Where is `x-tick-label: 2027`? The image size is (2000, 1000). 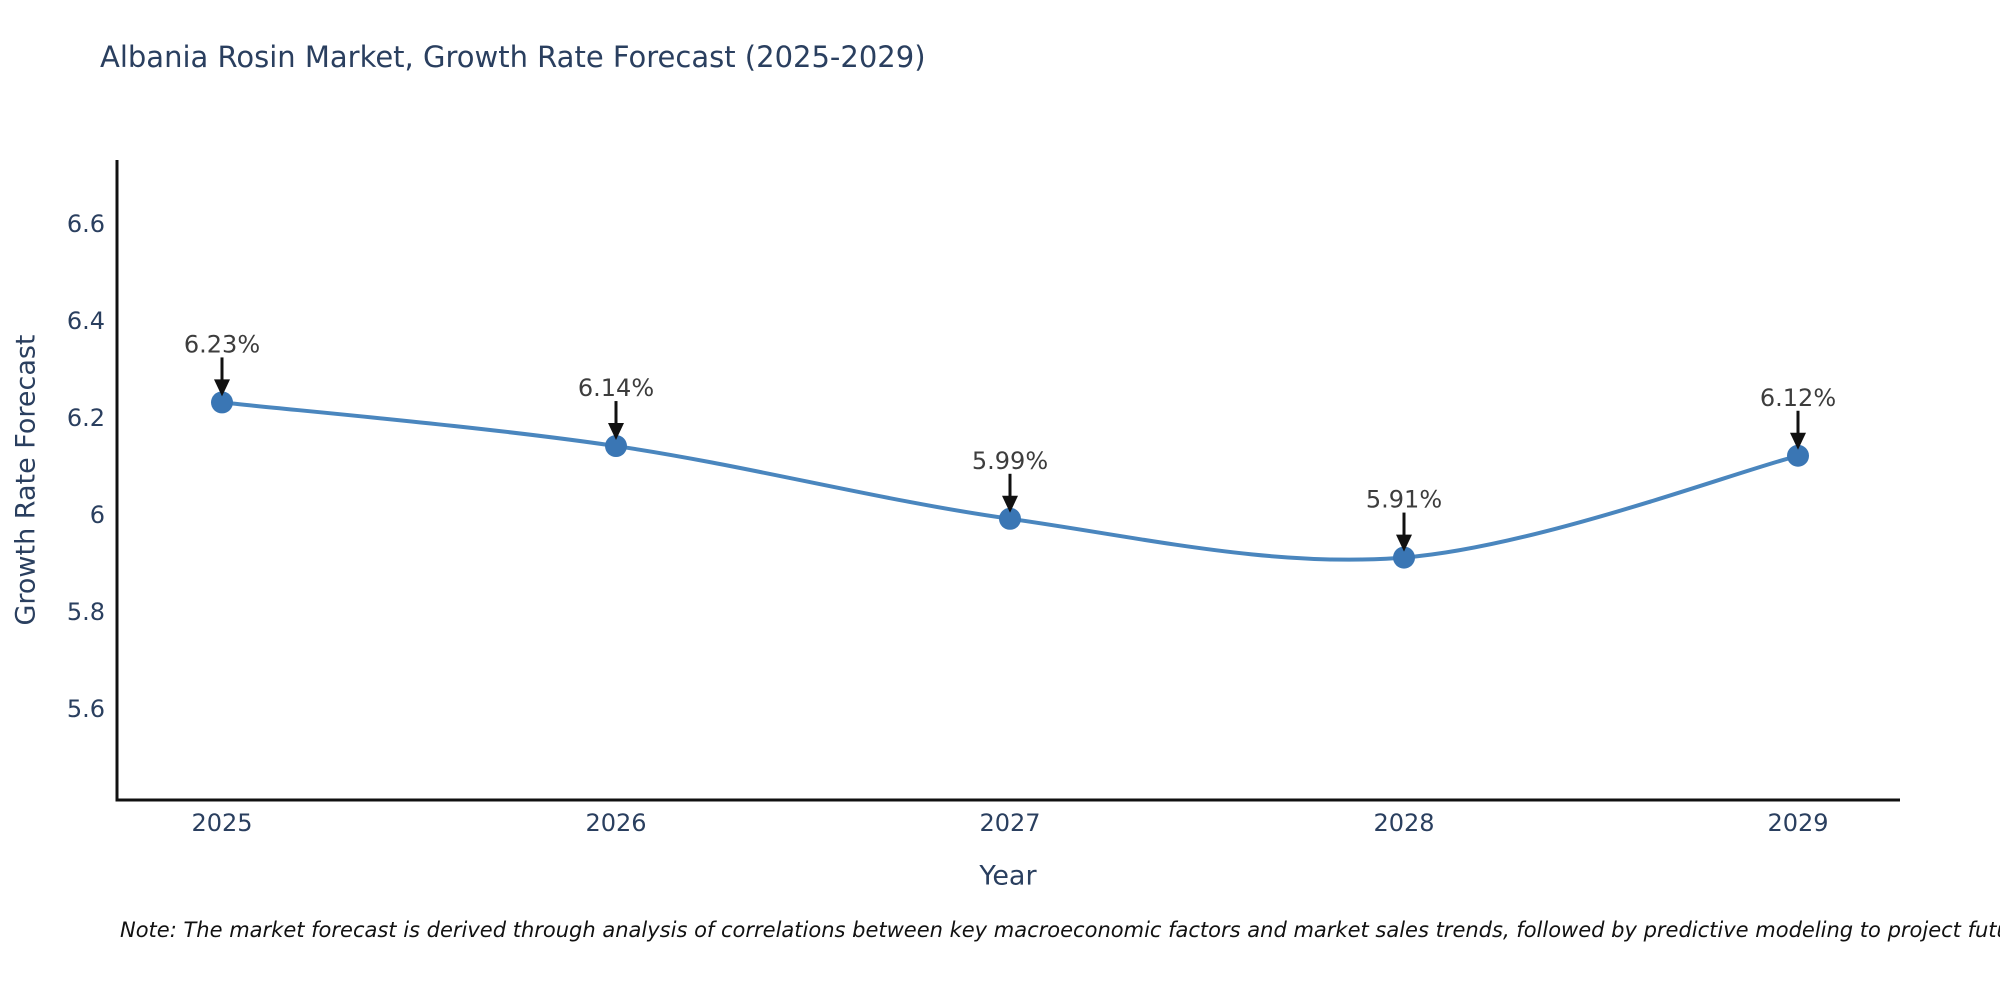
x-tick-label: 2027 is located at coordinates (1009, 823).